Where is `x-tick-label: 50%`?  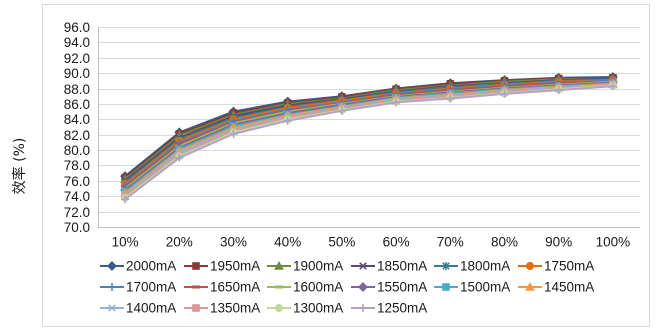 x-tick-label: 50% is located at coordinates (341, 242).